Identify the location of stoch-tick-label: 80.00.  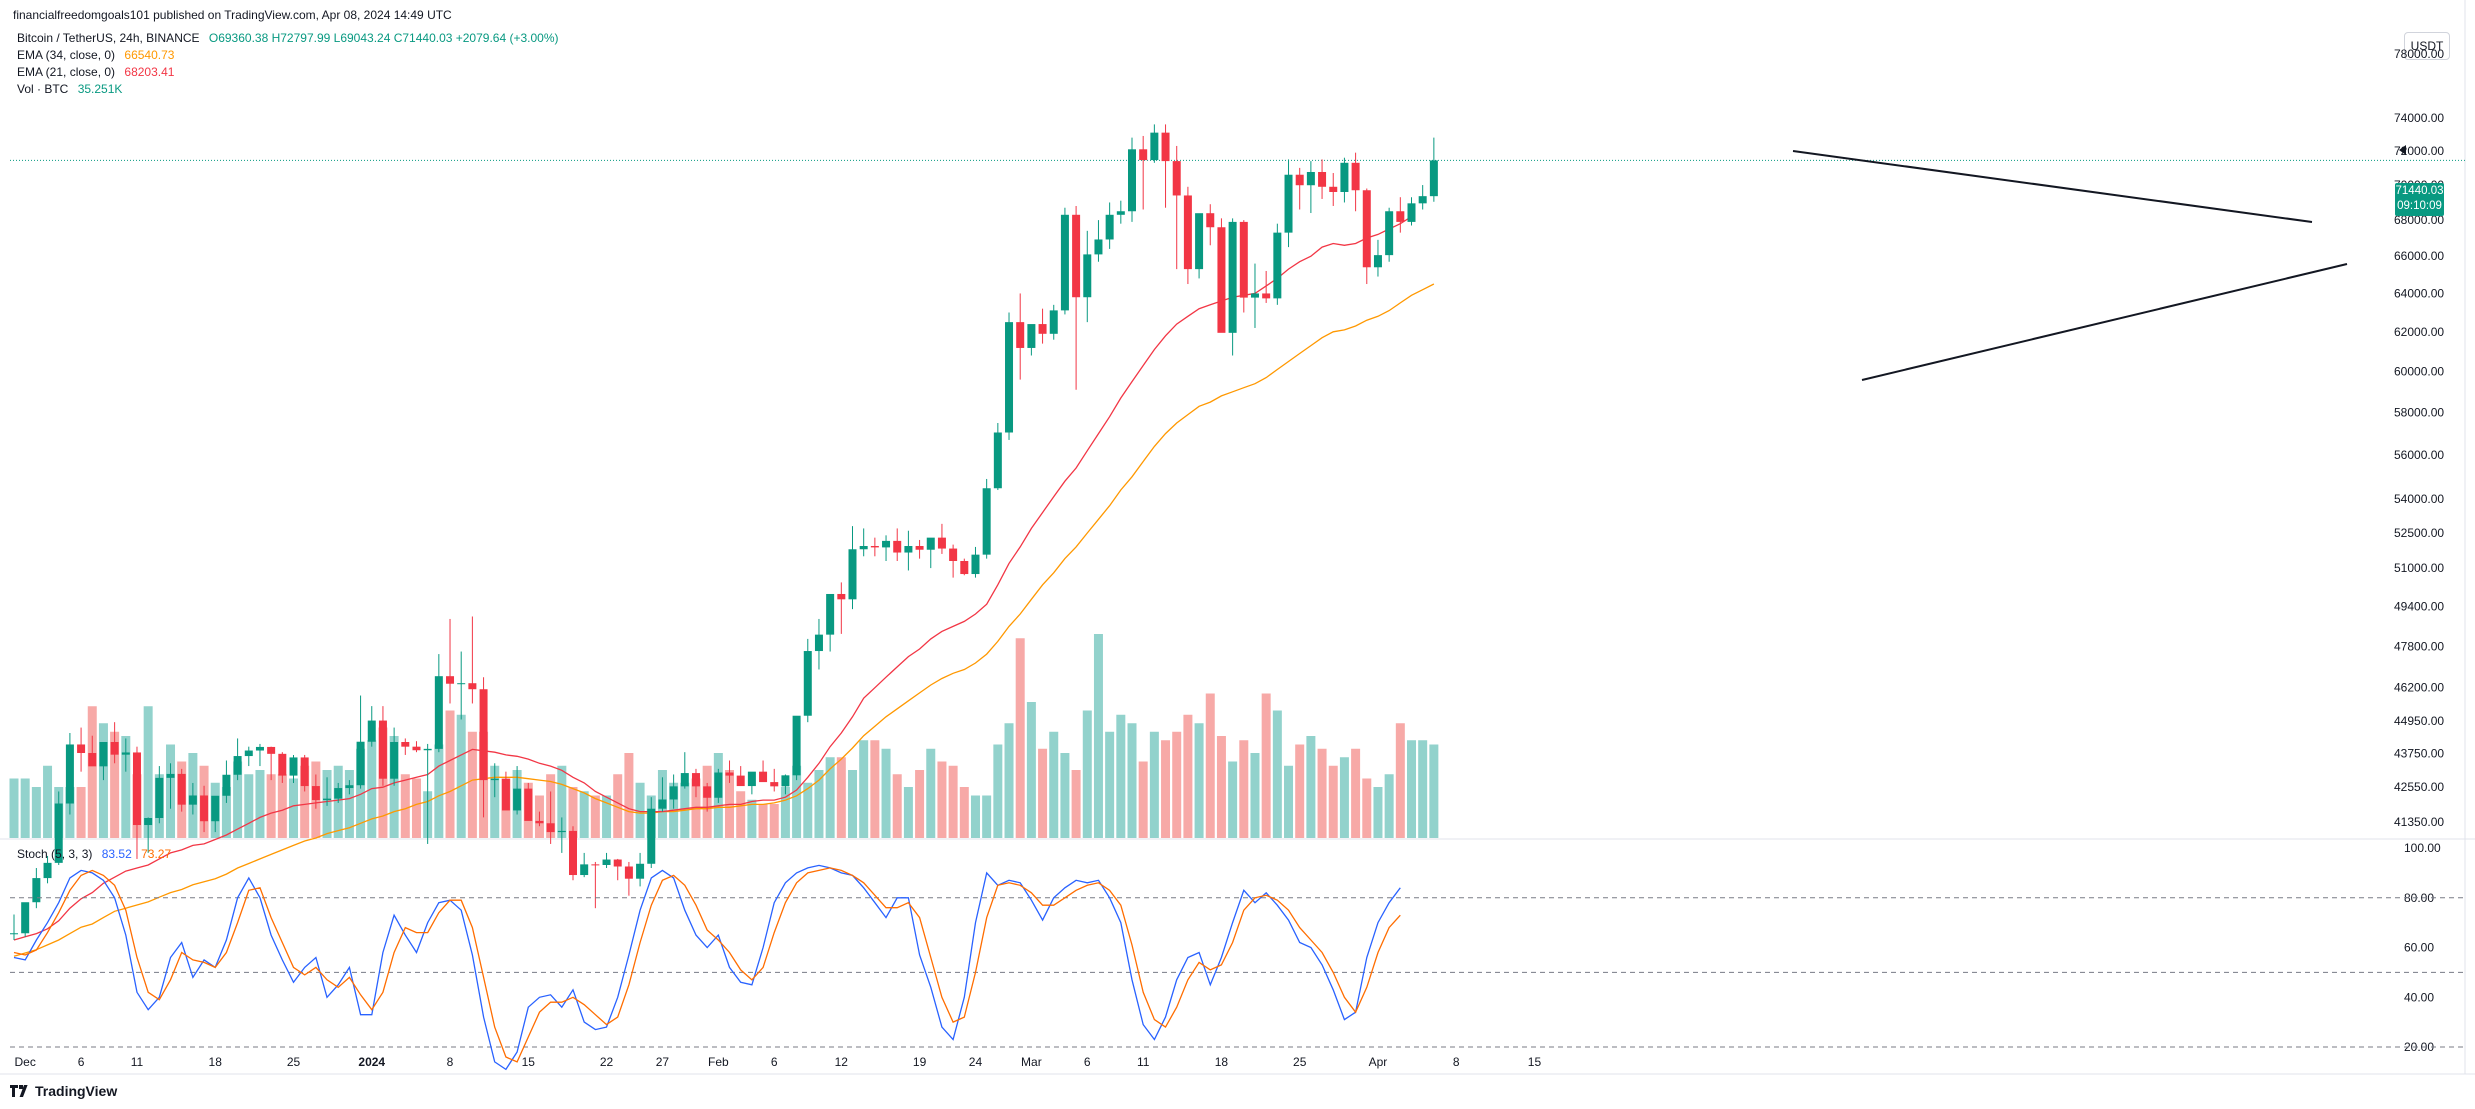
(2419, 898).